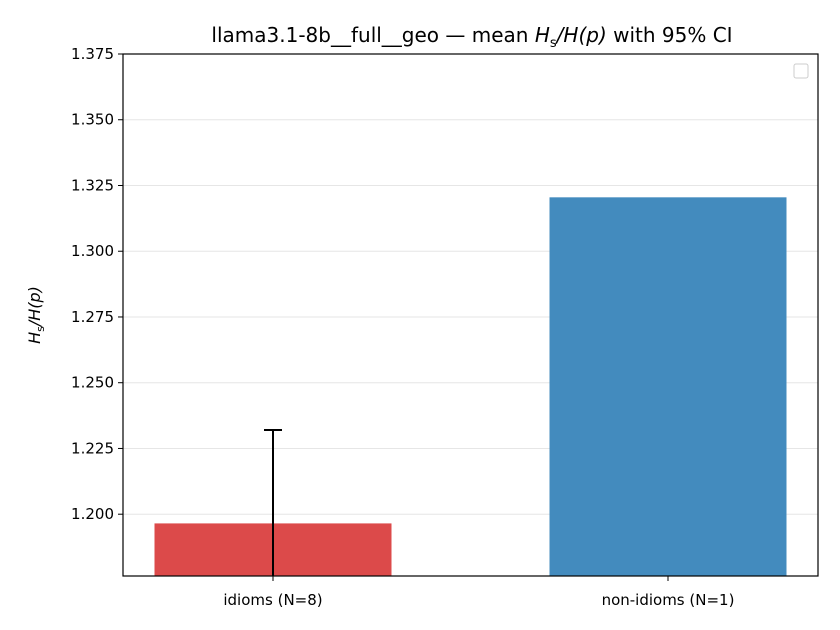 Image resolution: width=840 pixels, height=630 pixels. I want to click on ylabel-h: H, so click(34, 338).